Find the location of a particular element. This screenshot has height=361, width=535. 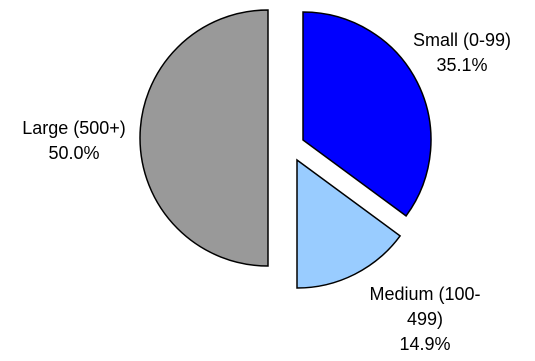

slice-label-line: Large (500+) is located at coordinates (74, 128).